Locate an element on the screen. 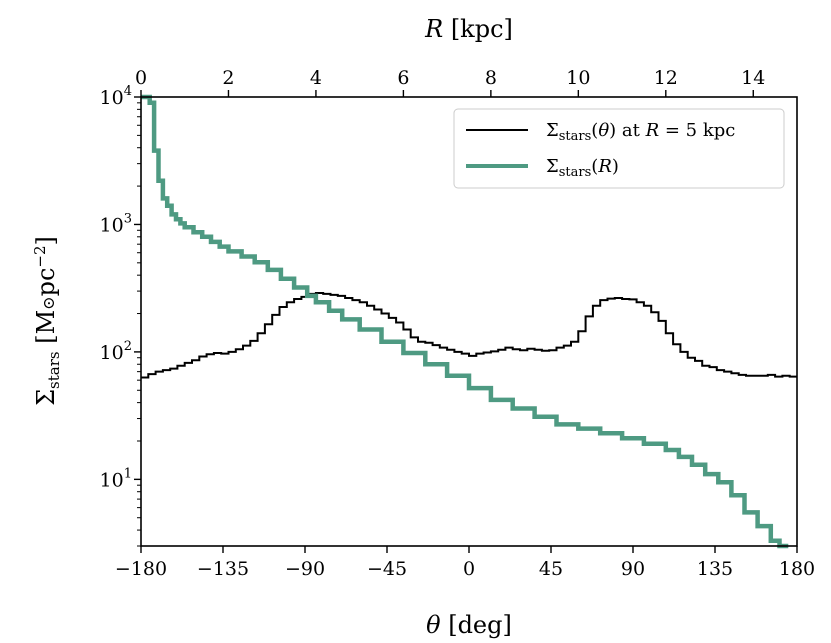  series-line-theta is located at coordinates (469, 335).